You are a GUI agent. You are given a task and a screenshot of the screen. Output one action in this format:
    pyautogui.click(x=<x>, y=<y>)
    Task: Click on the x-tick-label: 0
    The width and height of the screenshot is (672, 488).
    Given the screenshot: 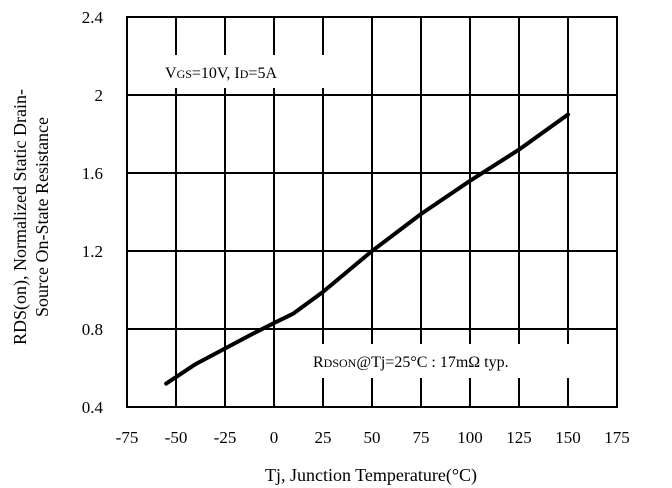 What is the action you would take?
    pyautogui.click(x=274, y=437)
    